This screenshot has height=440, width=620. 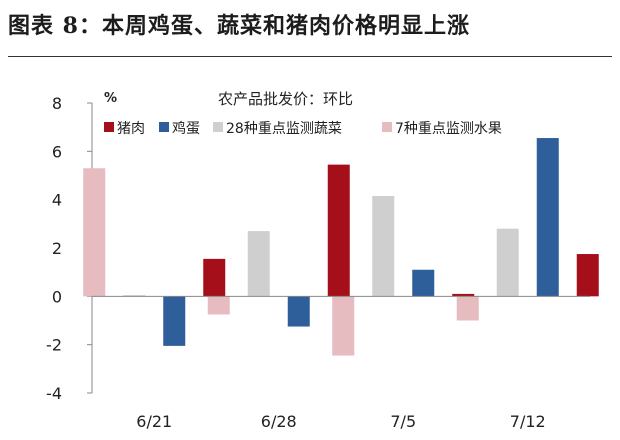 What do you see at coordinates (186, 128) in the screenshot?
I see `legend-label-1: 鸡蛋` at bounding box center [186, 128].